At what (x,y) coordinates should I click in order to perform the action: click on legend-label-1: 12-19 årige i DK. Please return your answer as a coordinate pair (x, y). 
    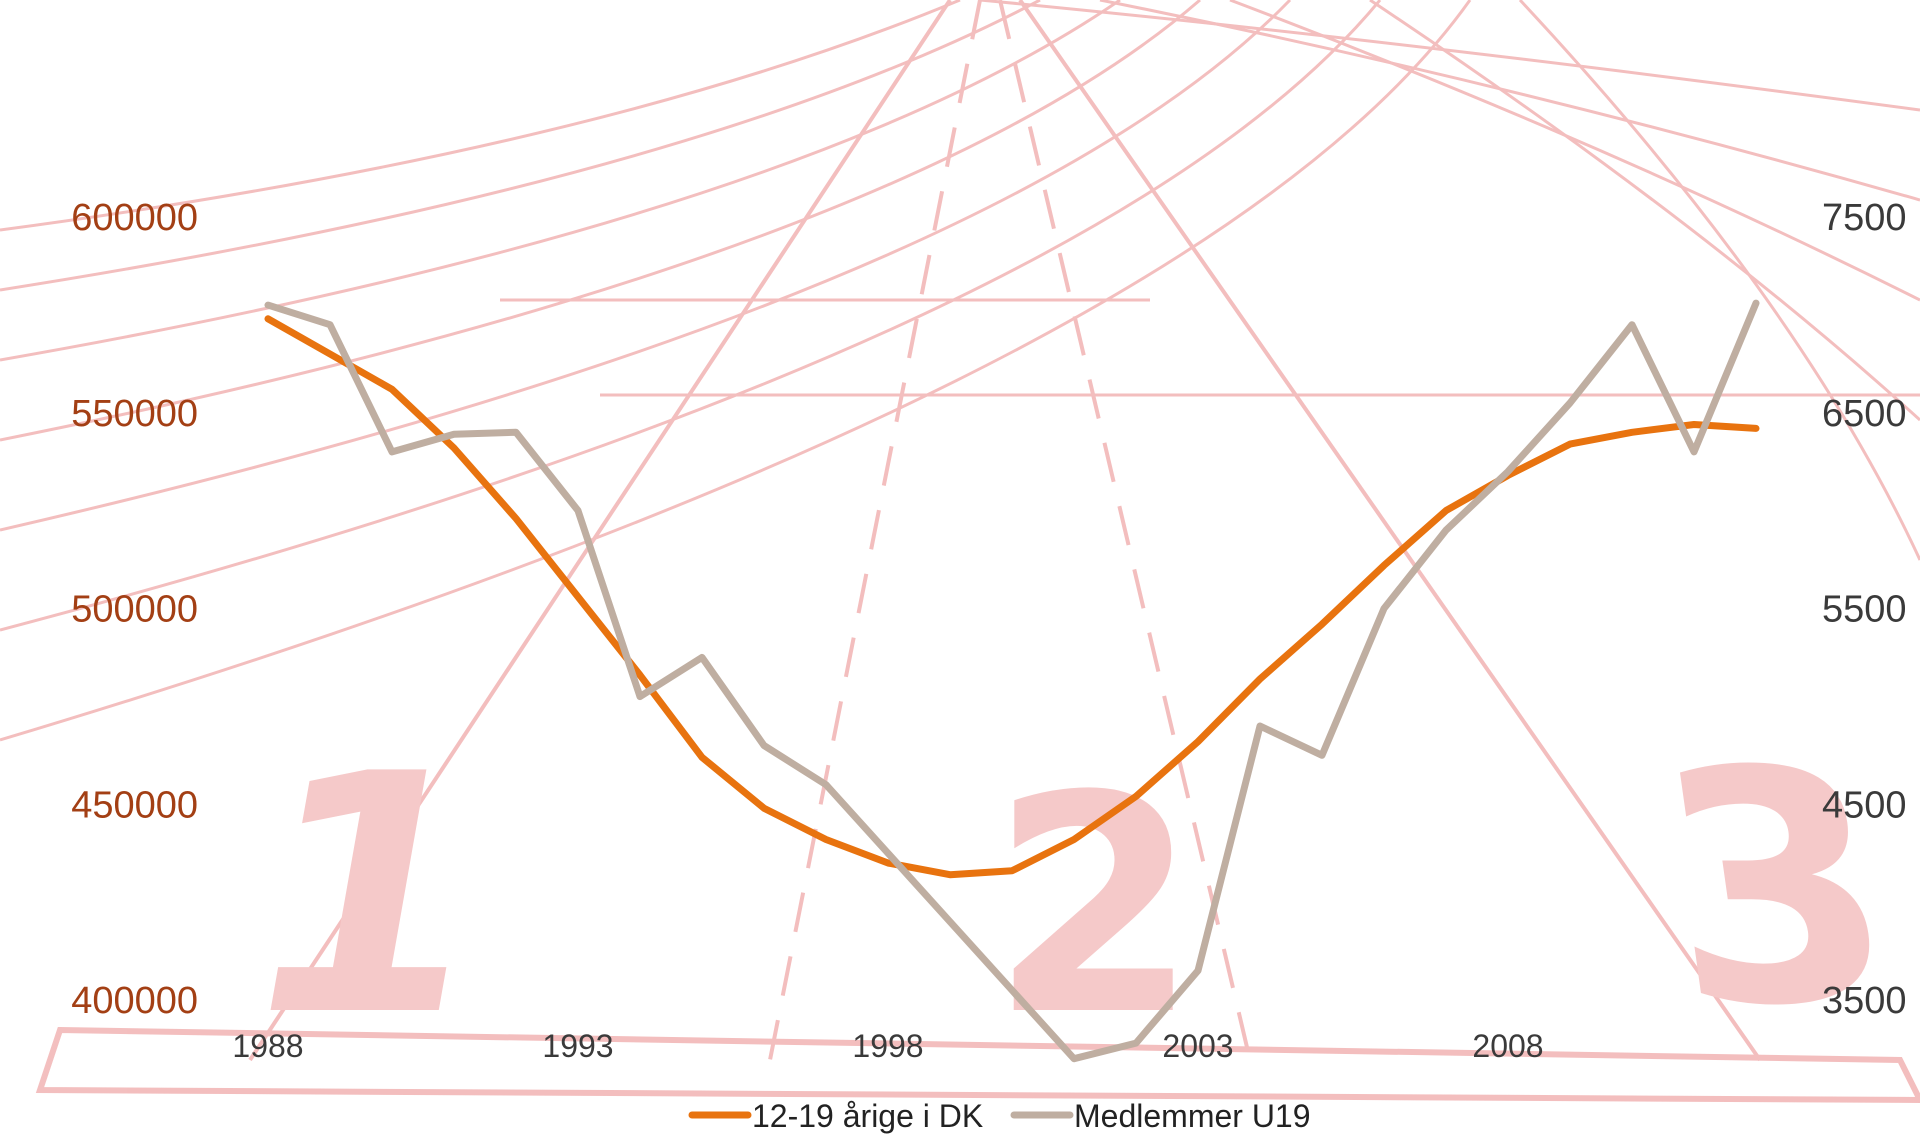
    Looking at the image, I should click on (867, 1116).